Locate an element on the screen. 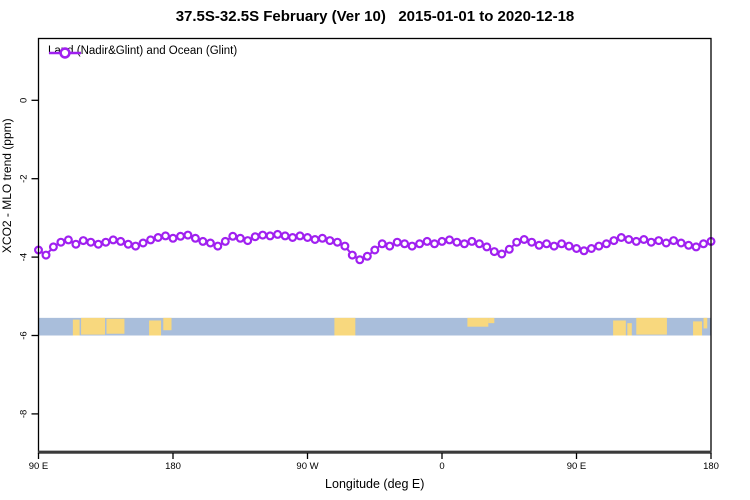 The width and height of the screenshot is (750, 500). x-tick-label: 90 W is located at coordinates (307, 466).